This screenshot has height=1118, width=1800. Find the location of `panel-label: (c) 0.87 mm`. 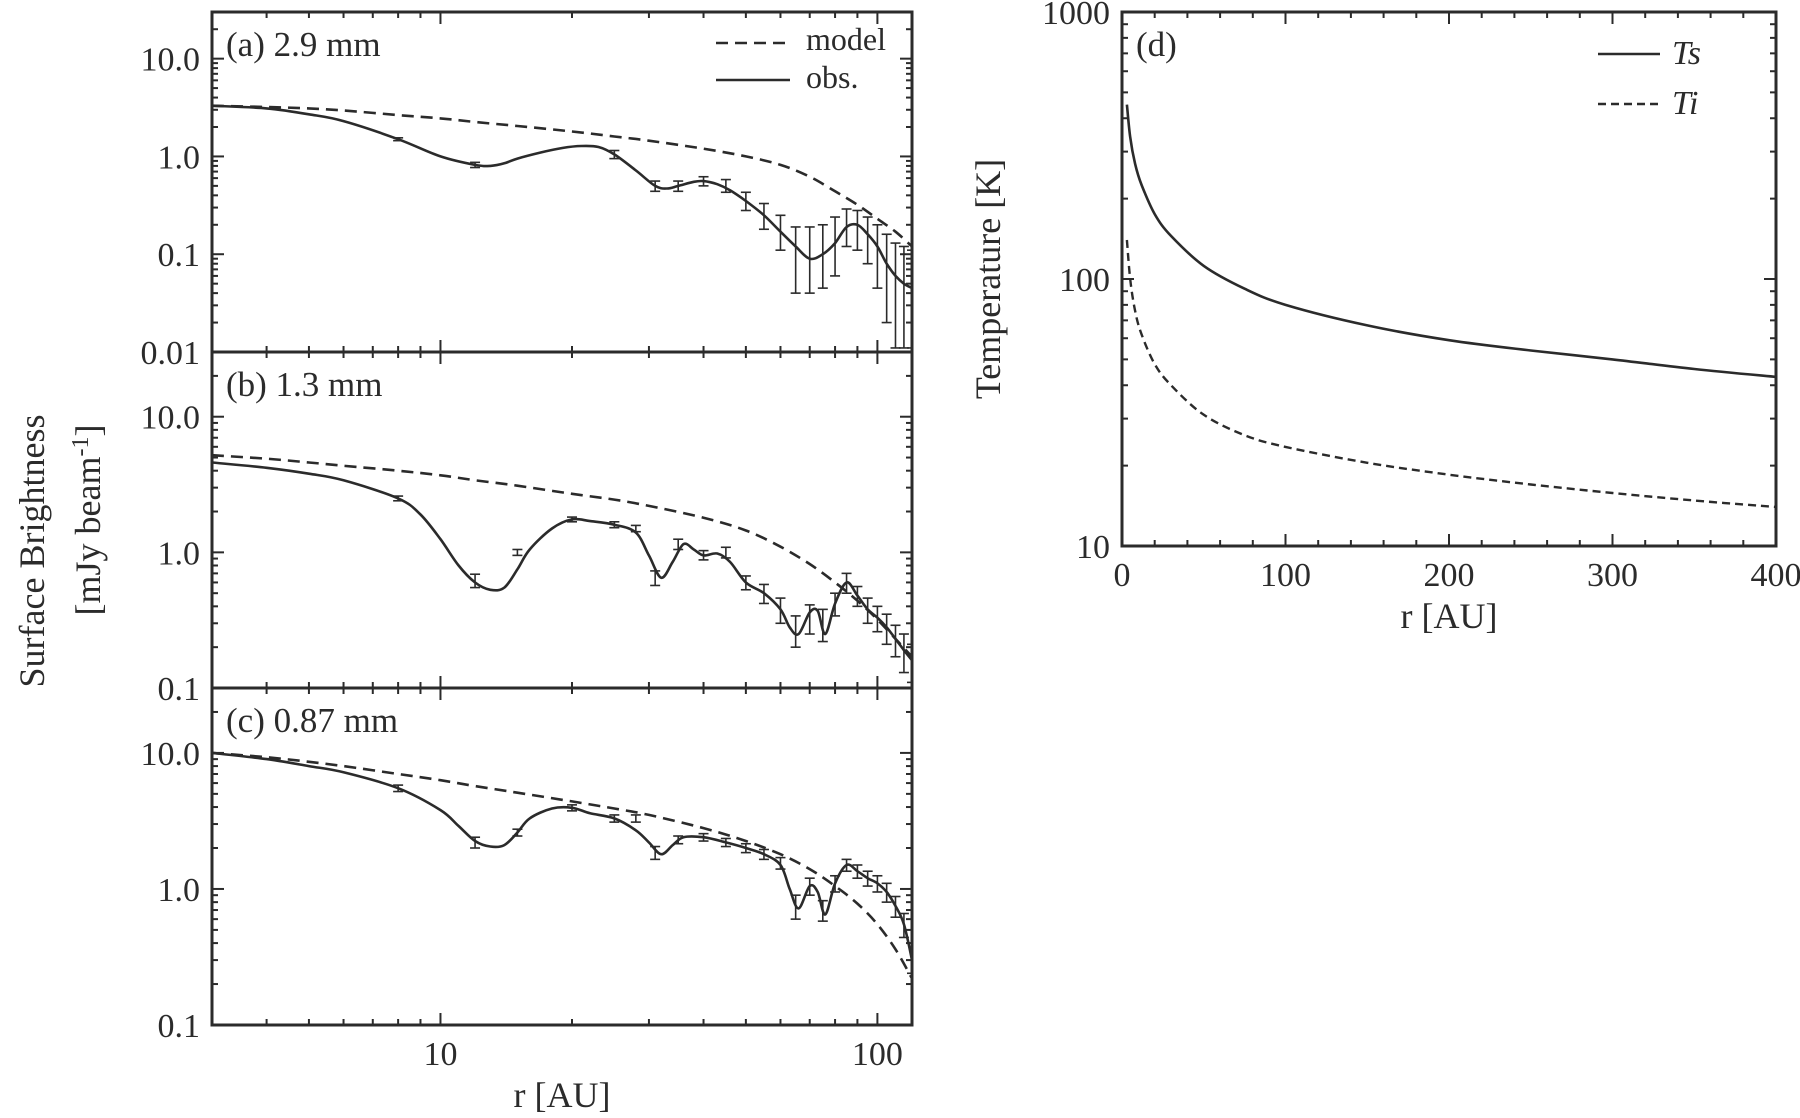

panel-label: (c) 0.87 mm is located at coordinates (312, 720).